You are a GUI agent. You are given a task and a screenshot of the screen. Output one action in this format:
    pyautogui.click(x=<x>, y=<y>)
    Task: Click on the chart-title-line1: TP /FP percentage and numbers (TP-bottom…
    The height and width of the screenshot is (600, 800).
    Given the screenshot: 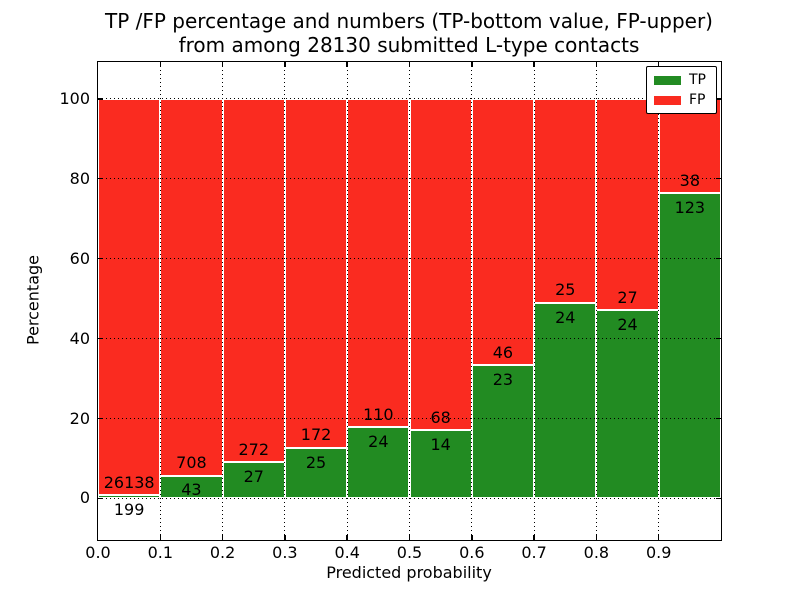 What is the action you would take?
    pyautogui.click(x=409, y=21)
    